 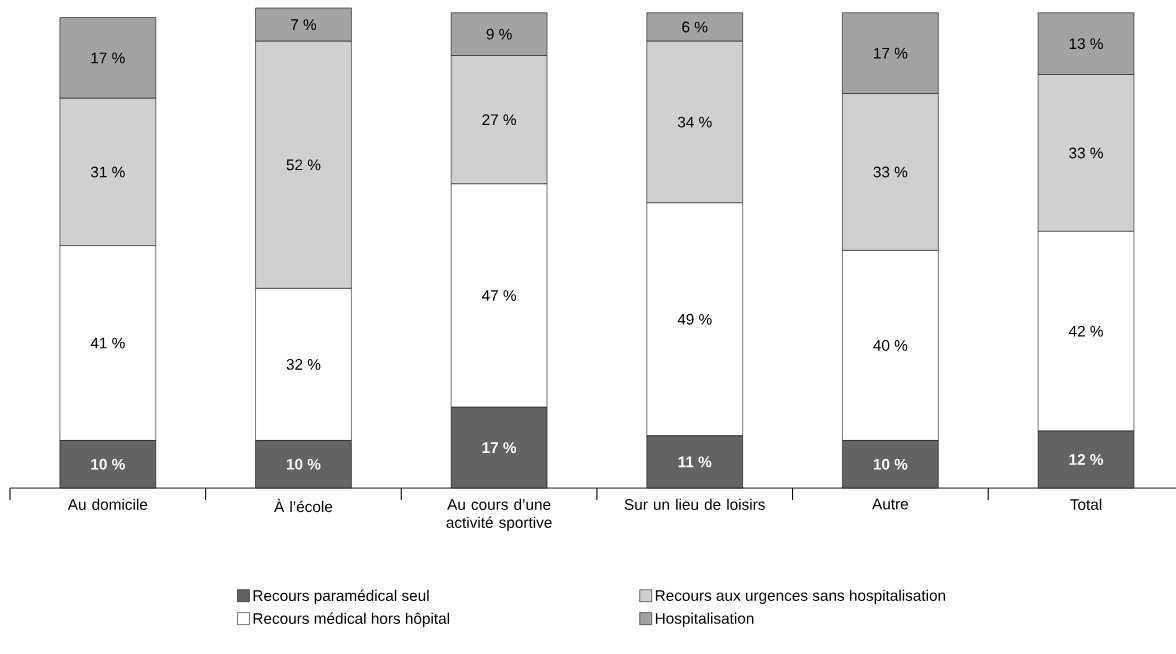 I want to click on data-label: 32 %, so click(x=303, y=364).